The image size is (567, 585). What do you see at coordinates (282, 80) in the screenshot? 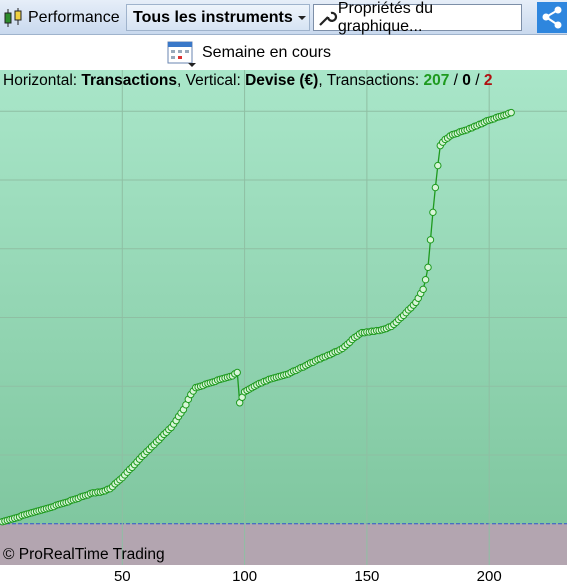
I see `info-value: Devise (€)` at bounding box center [282, 80].